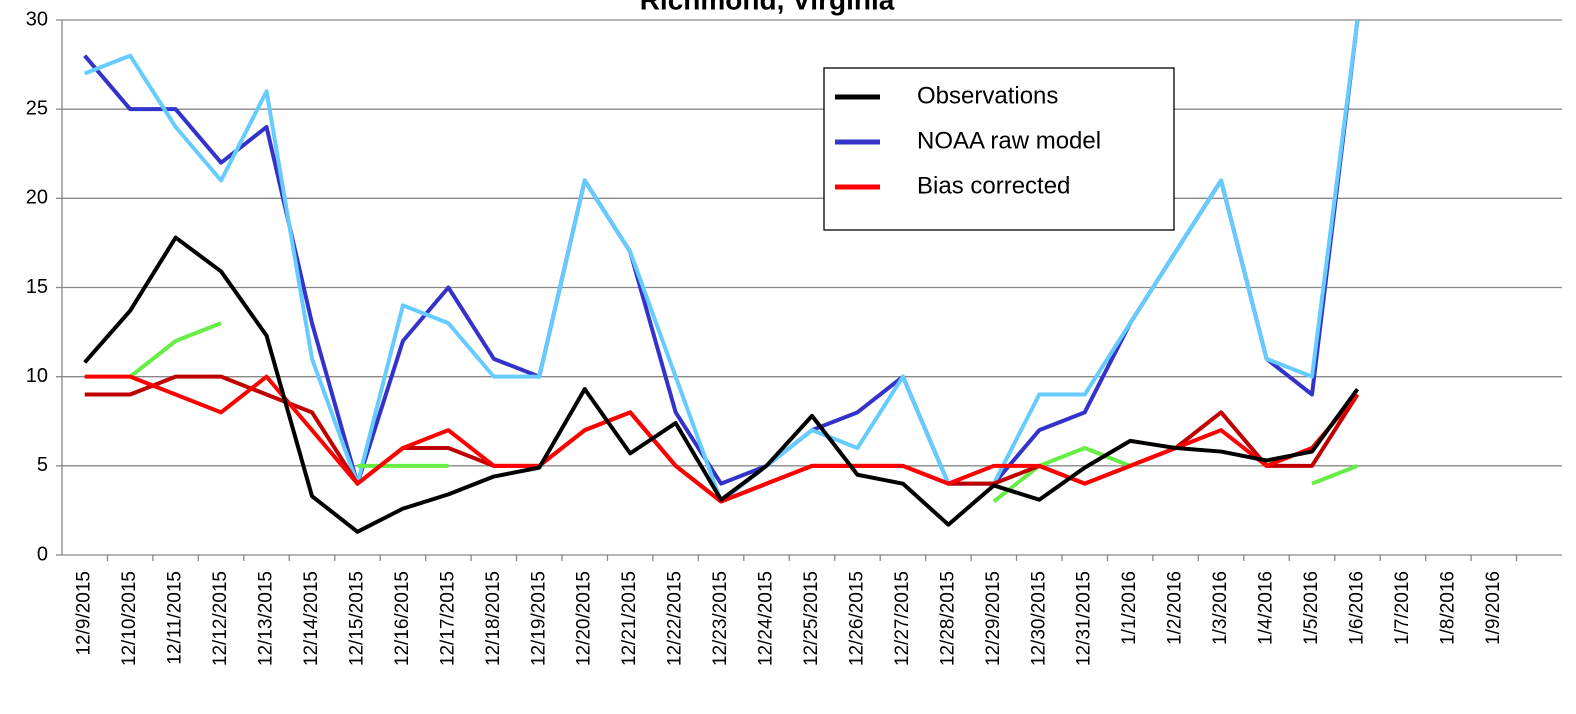 This screenshot has height=714, width=1576. I want to click on y-tick-label: 15, so click(37, 287).